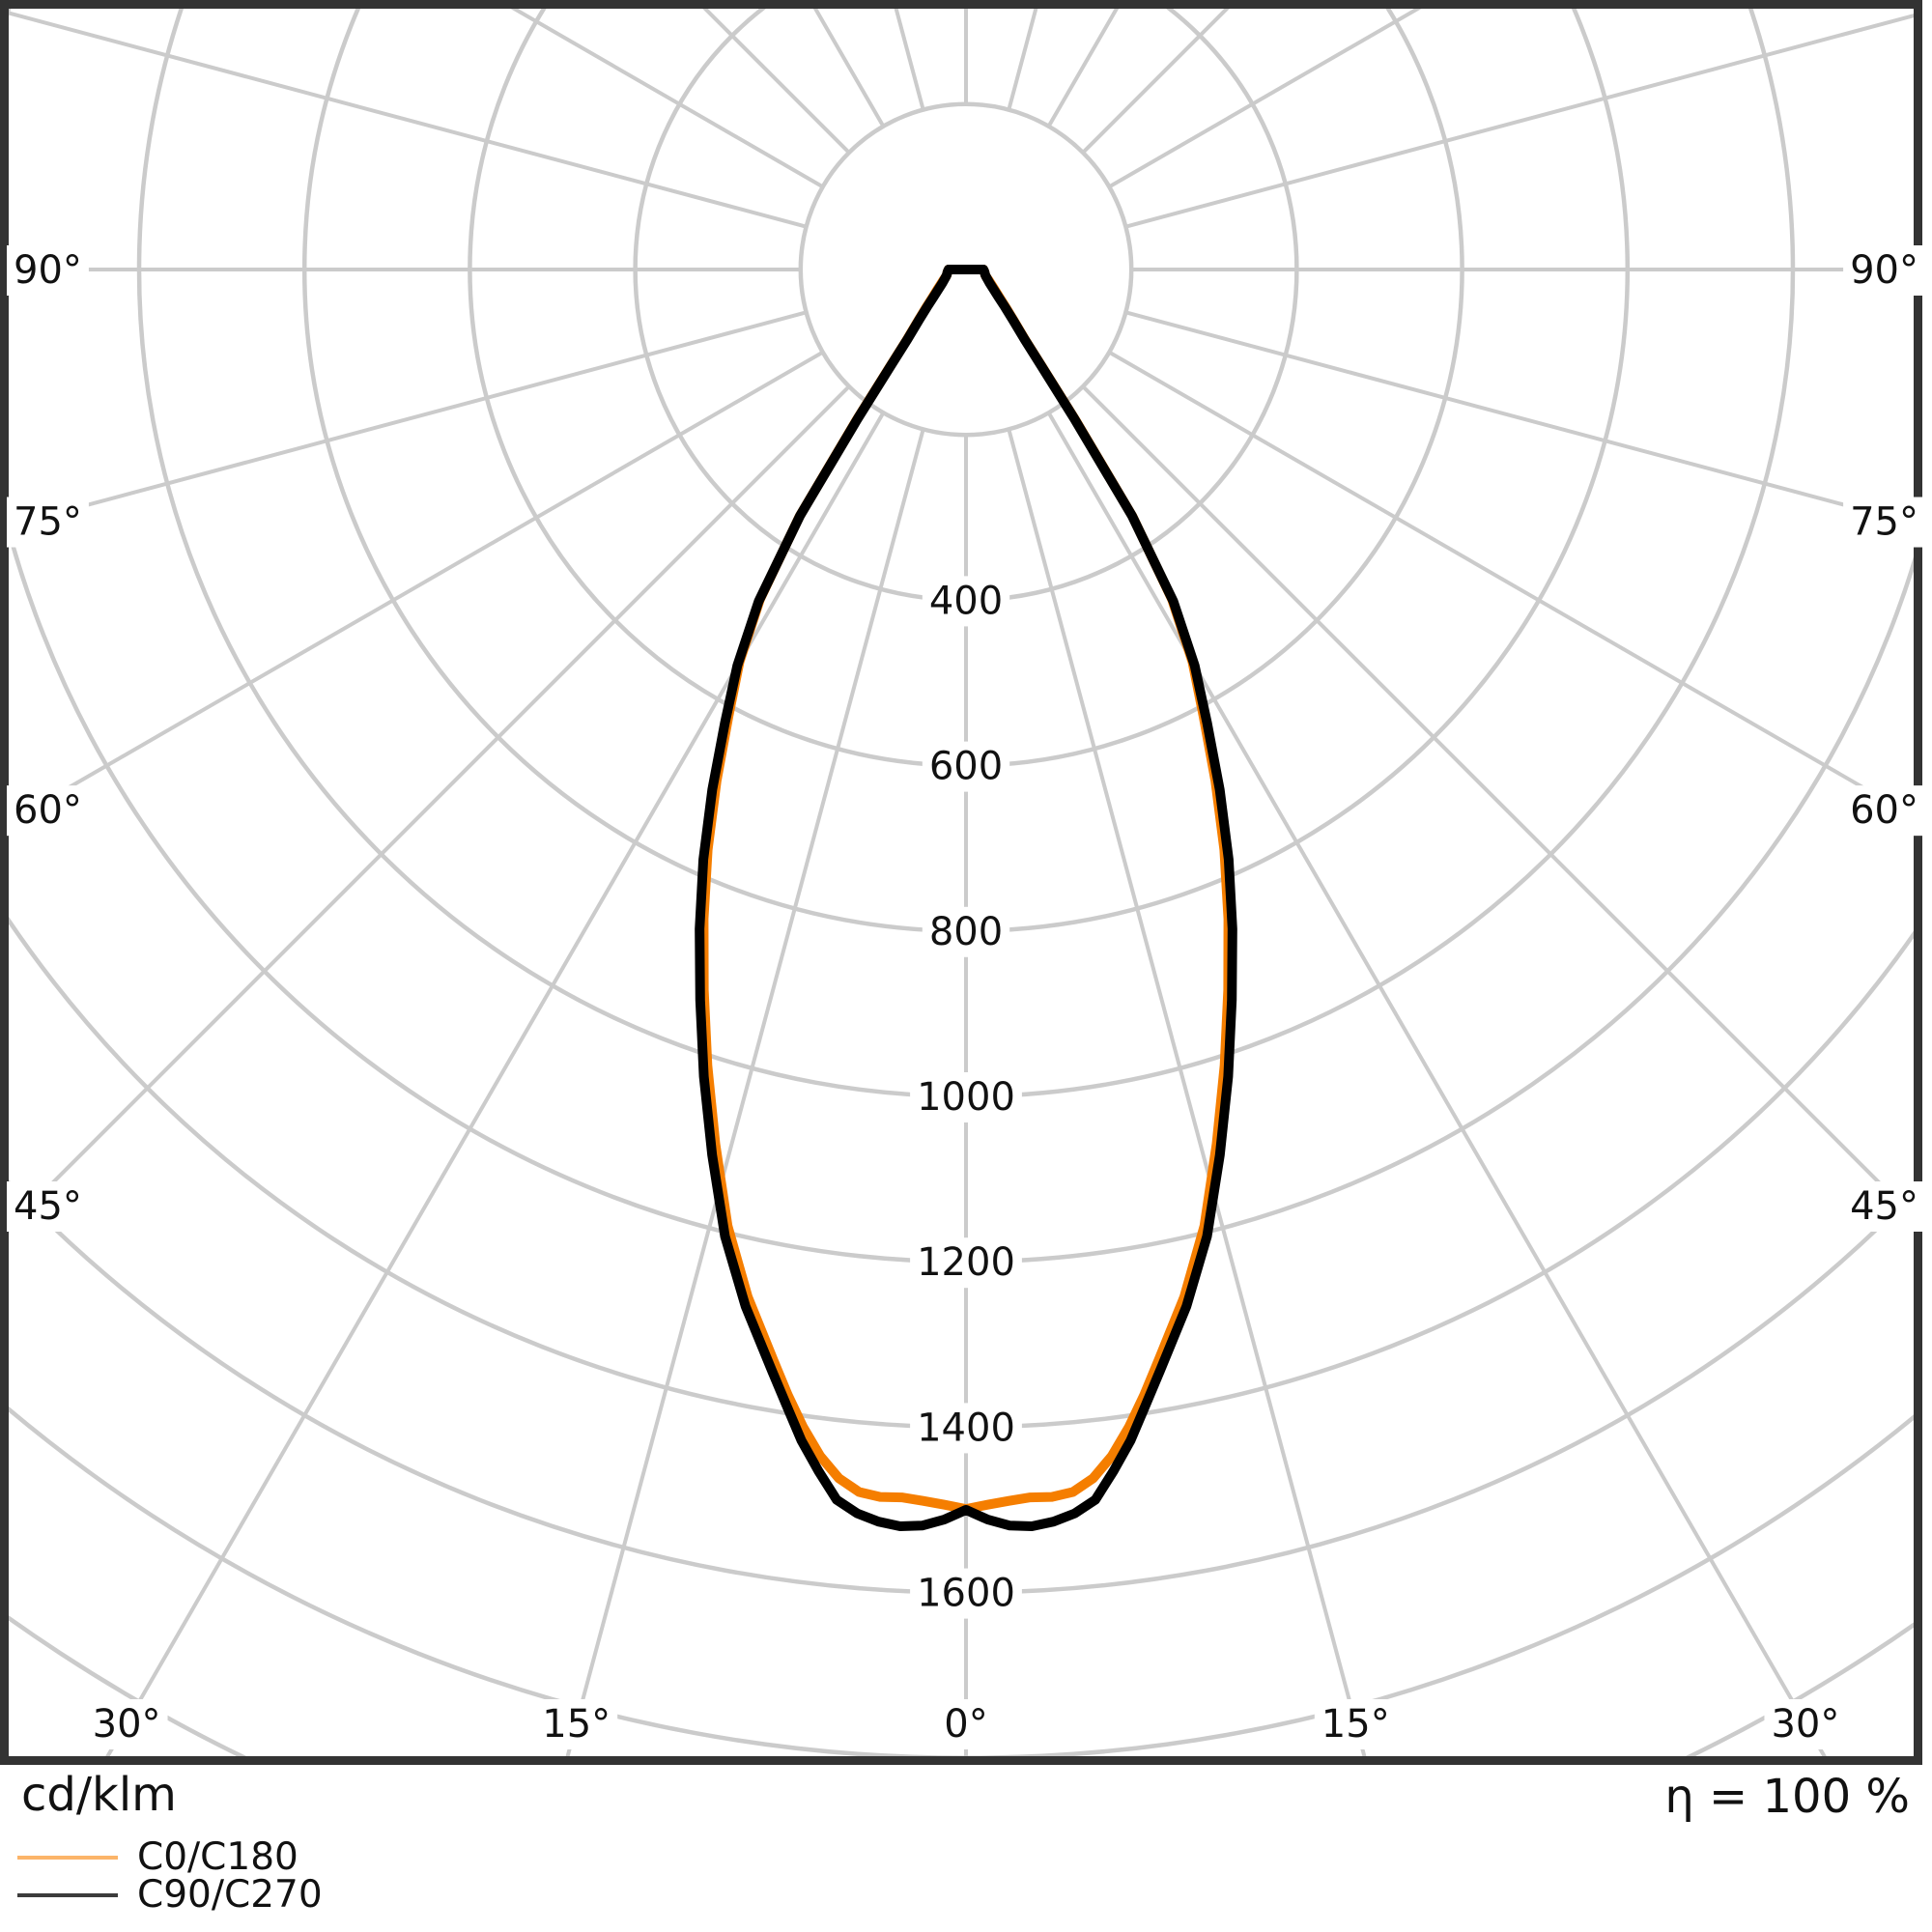 This screenshot has width=1932, height=1932. I want to click on angle-label-left: 60°, so click(48, 810).